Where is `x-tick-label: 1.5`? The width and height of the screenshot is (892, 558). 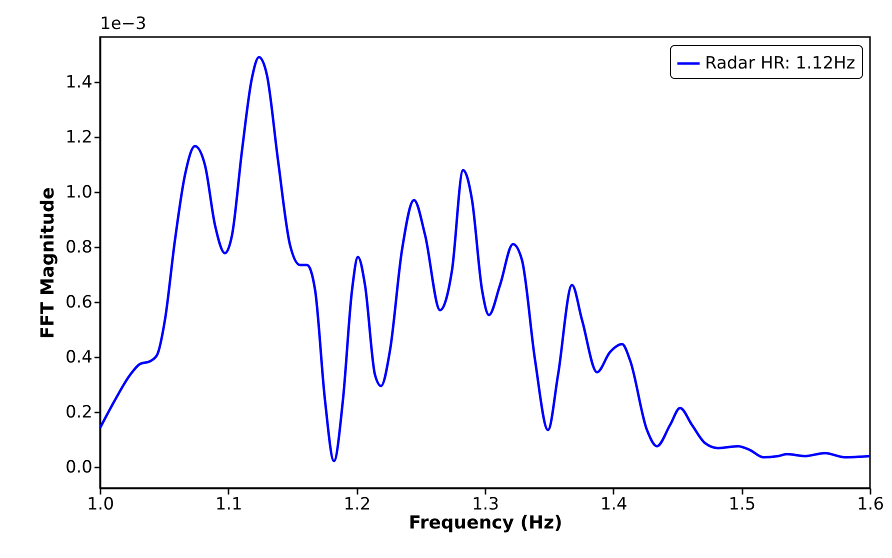 x-tick-label: 1.5 is located at coordinates (742, 504).